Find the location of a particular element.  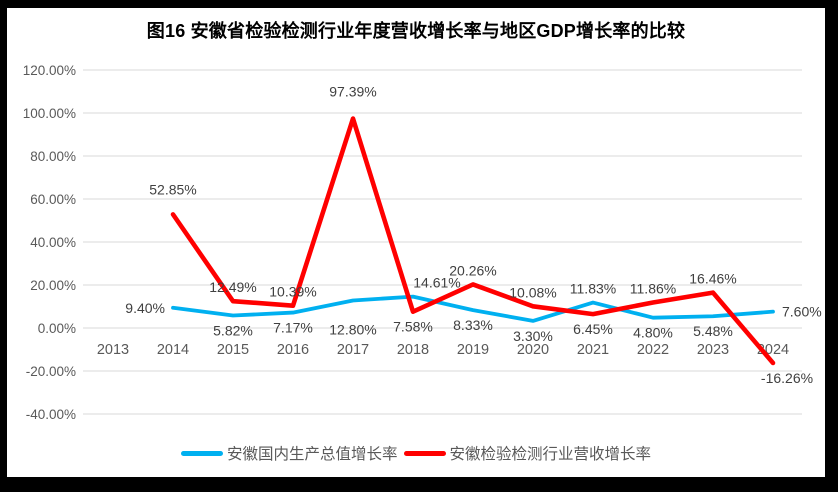

x-axis-label: 2021 is located at coordinates (593, 350).